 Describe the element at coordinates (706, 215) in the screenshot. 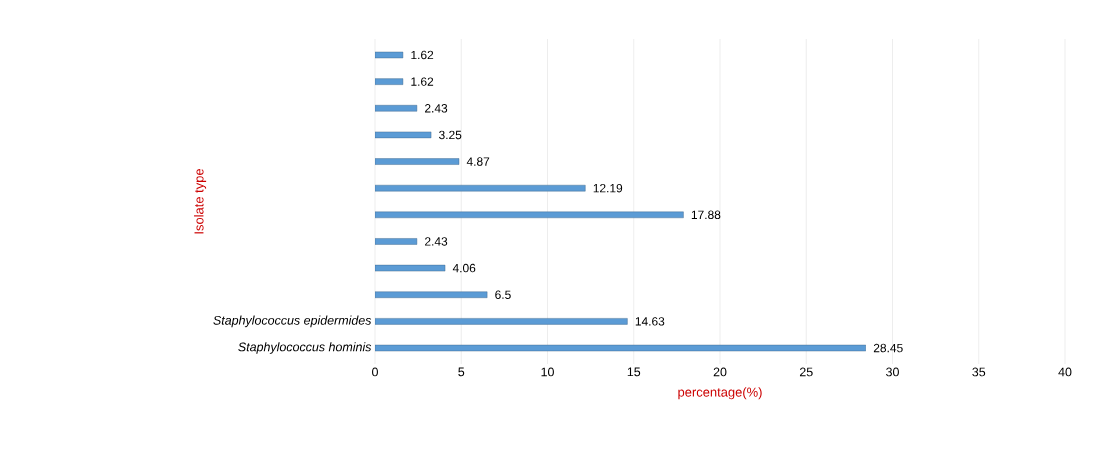

I see `data-label: 17.88` at that location.